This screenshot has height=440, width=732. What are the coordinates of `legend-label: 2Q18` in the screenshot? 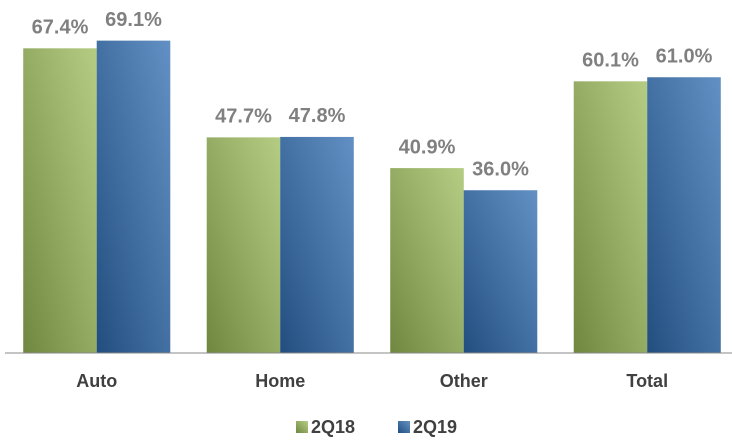 It's located at (333, 427).